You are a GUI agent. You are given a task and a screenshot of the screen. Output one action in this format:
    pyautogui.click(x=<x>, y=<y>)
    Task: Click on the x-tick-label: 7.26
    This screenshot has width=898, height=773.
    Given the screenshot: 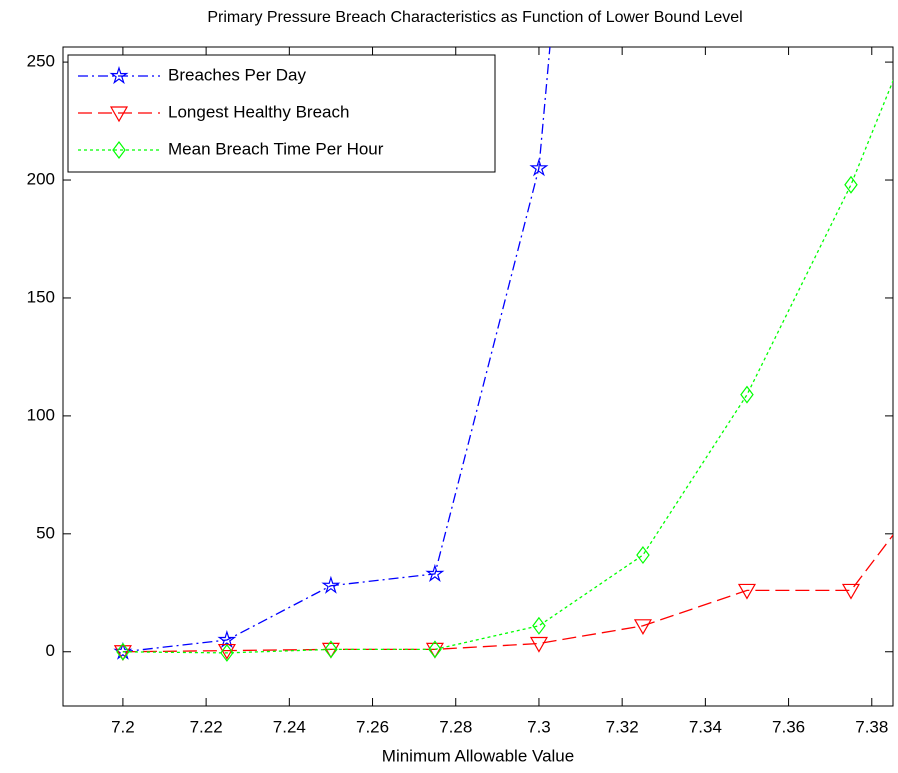 What is the action you would take?
    pyautogui.click(x=372, y=726)
    